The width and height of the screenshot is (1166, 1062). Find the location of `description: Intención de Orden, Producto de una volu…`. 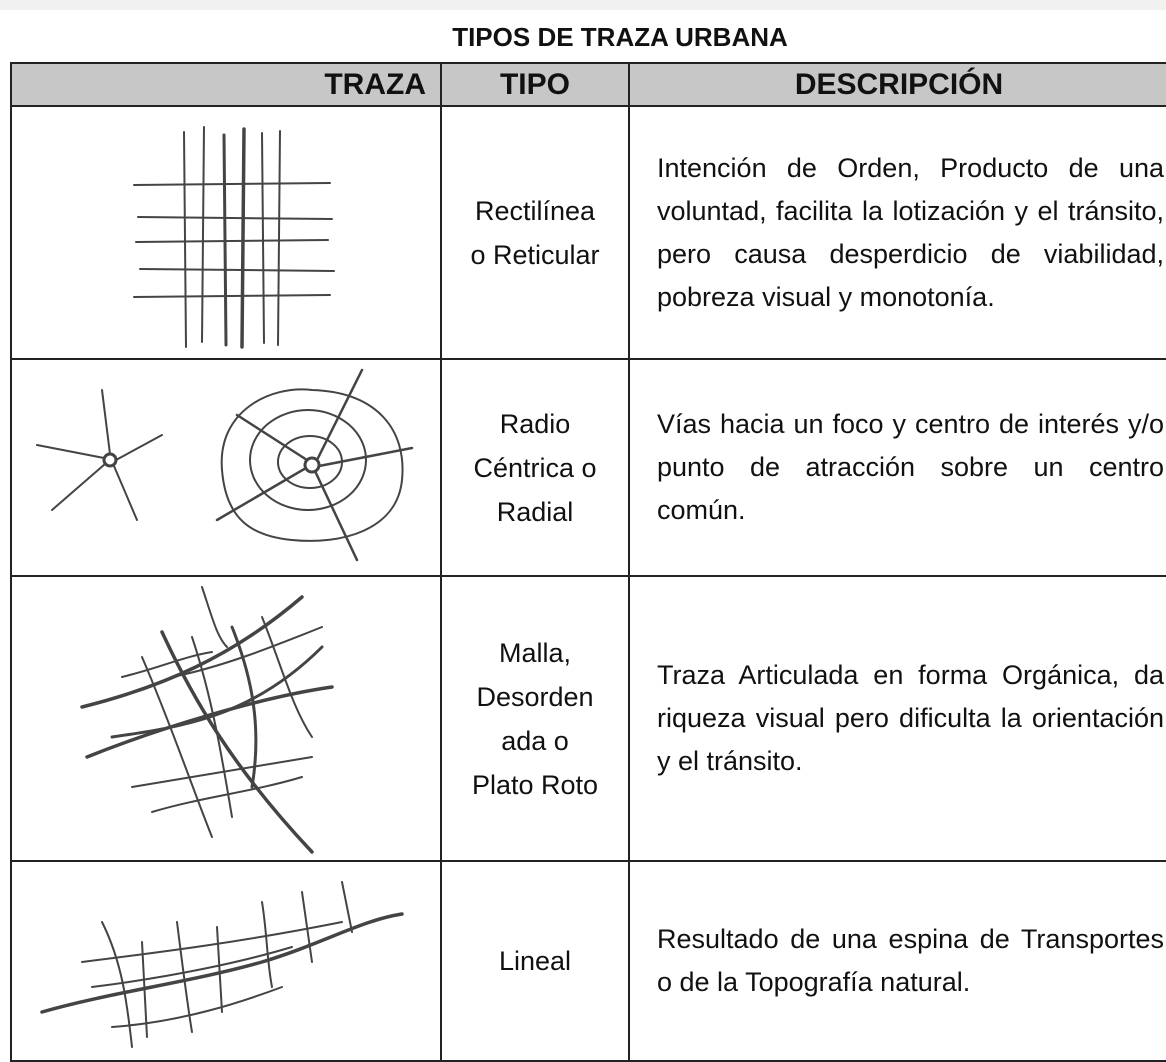

description: Intención de Orden, Producto de una volu… is located at coordinates (910, 232).